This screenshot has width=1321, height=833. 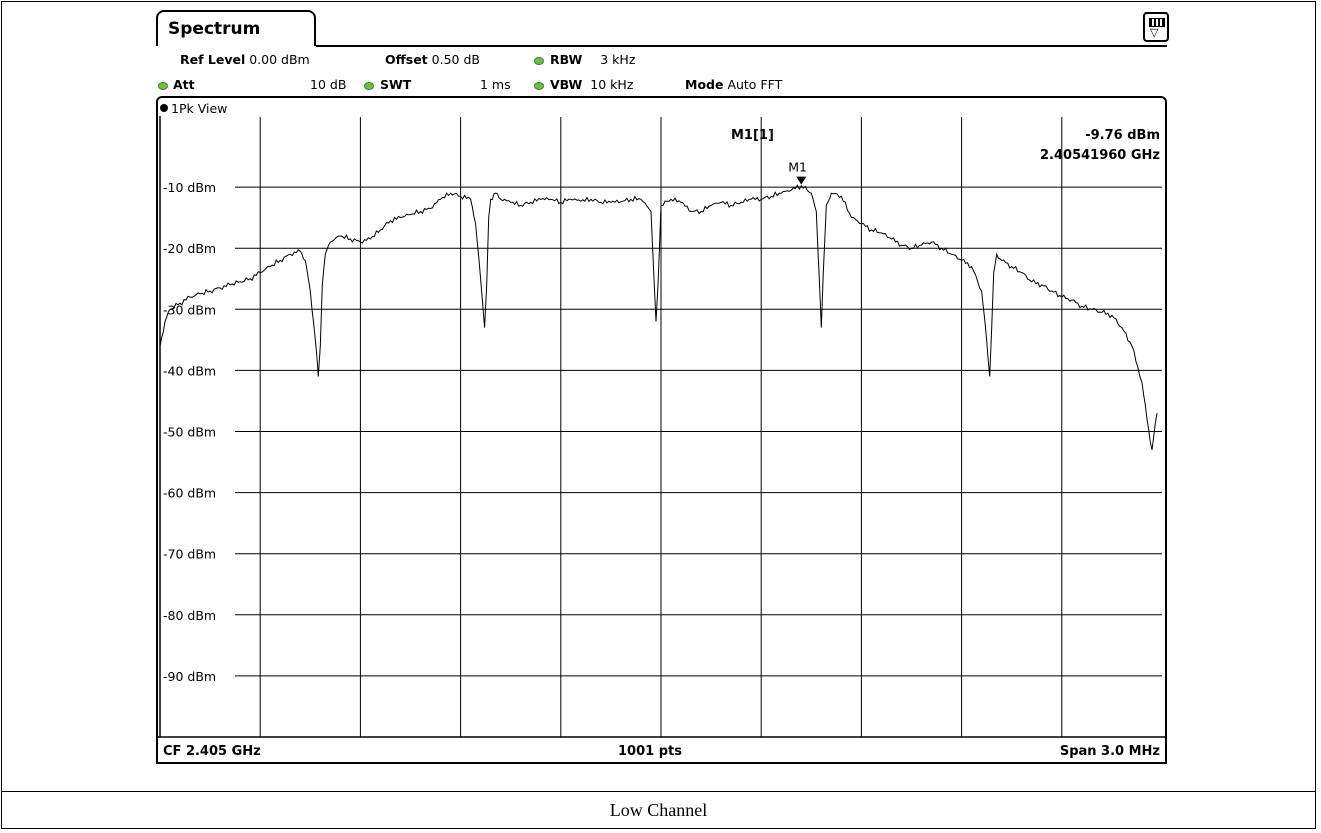 I want to click on rbw-label: RBW, so click(x=566, y=59).